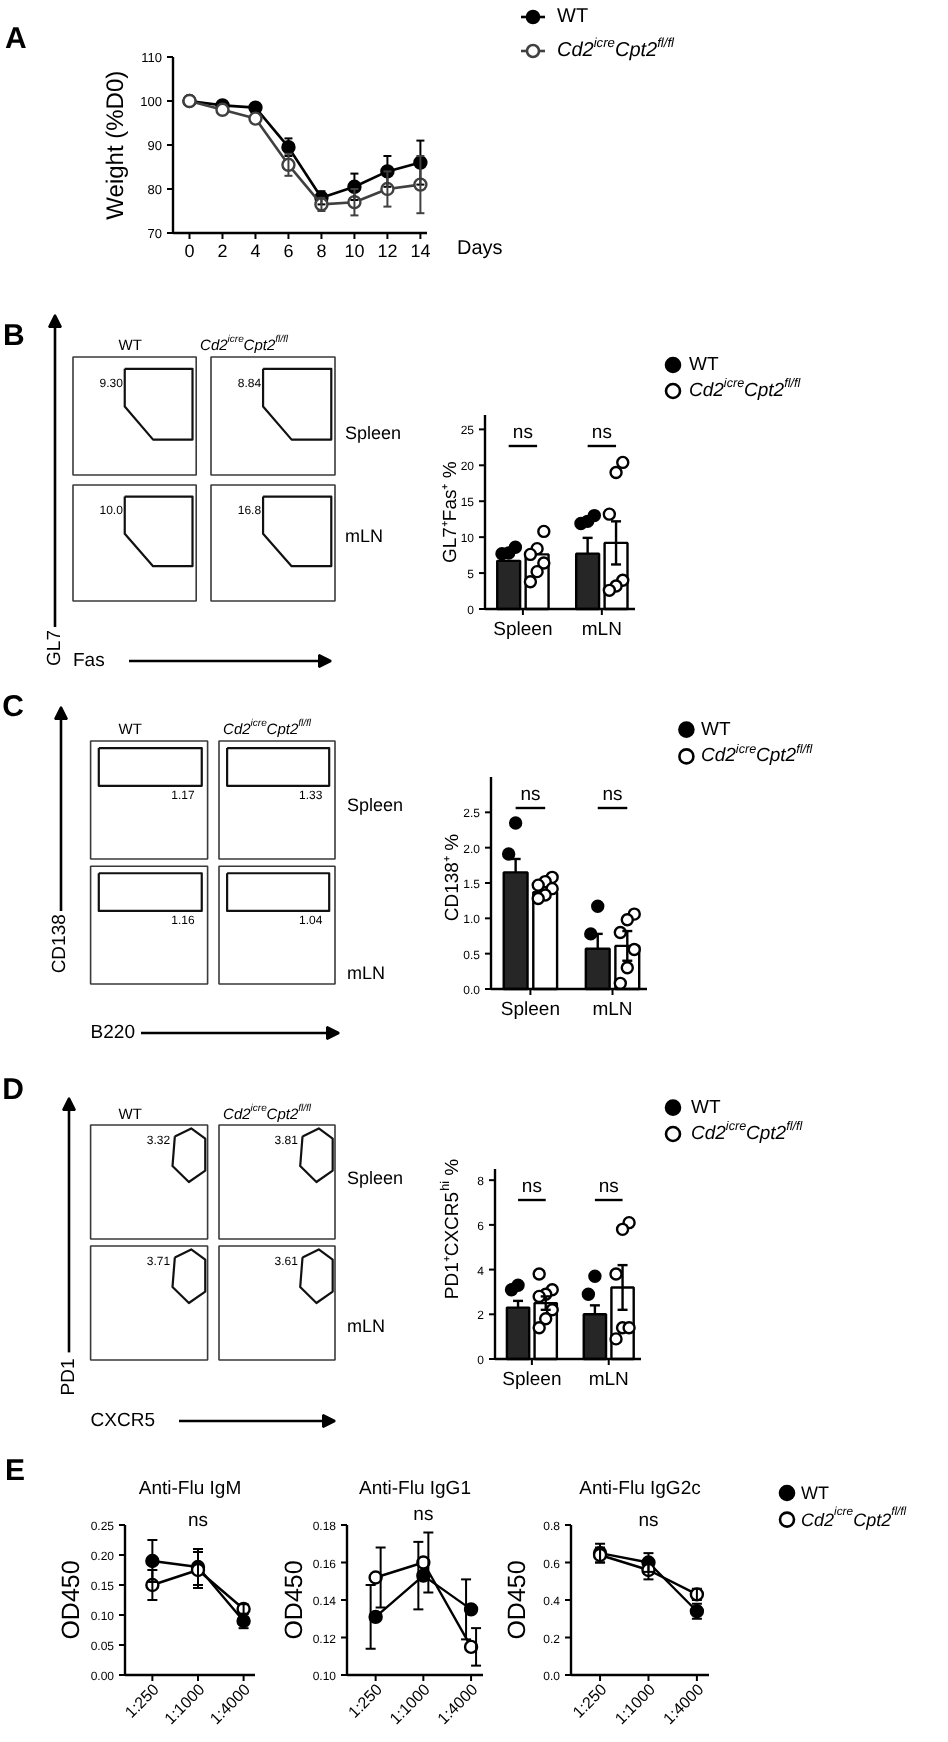  I want to click on text: GL7, so click(55, 648).